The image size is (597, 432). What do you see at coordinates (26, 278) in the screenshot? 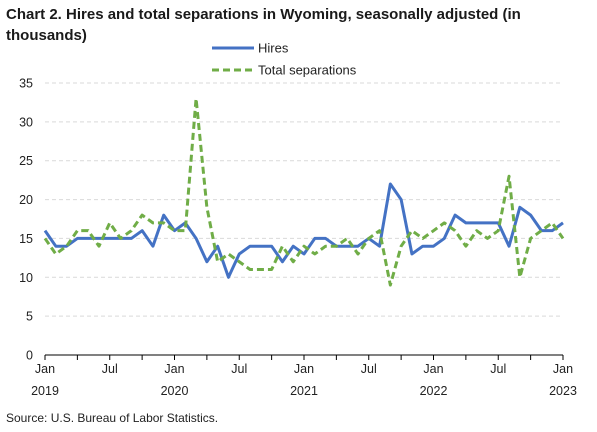
I see `y-tick-label: 10` at bounding box center [26, 278].